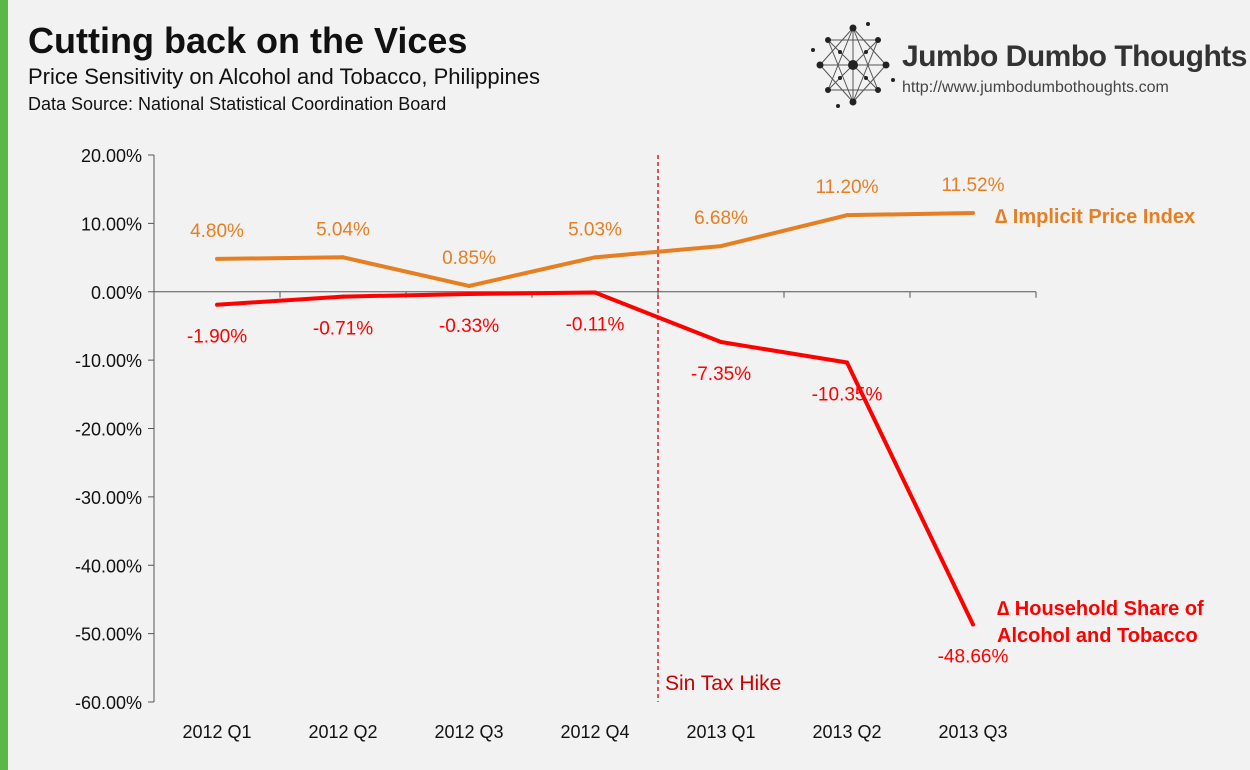 The width and height of the screenshot is (1250, 770). I want to click on x-tick-label: 2013 Q2, so click(846, 732).